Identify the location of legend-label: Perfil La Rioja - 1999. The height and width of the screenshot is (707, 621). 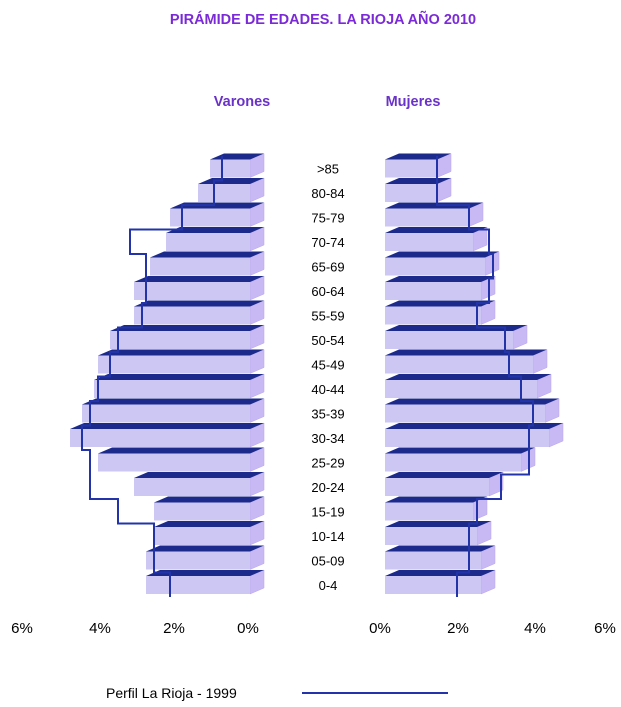
(171, 693).